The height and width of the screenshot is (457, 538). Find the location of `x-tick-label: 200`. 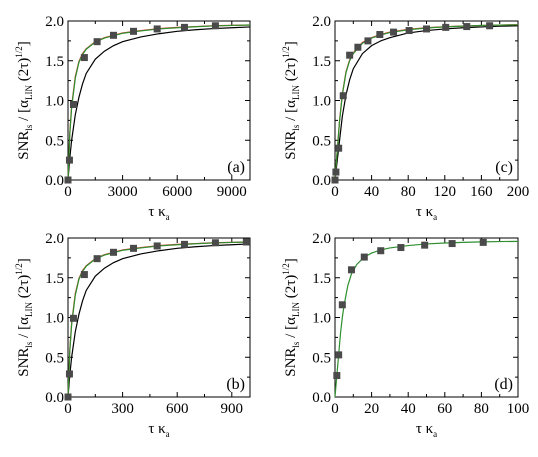

x-tick-label: 200 is located at coordinates (518, 192).